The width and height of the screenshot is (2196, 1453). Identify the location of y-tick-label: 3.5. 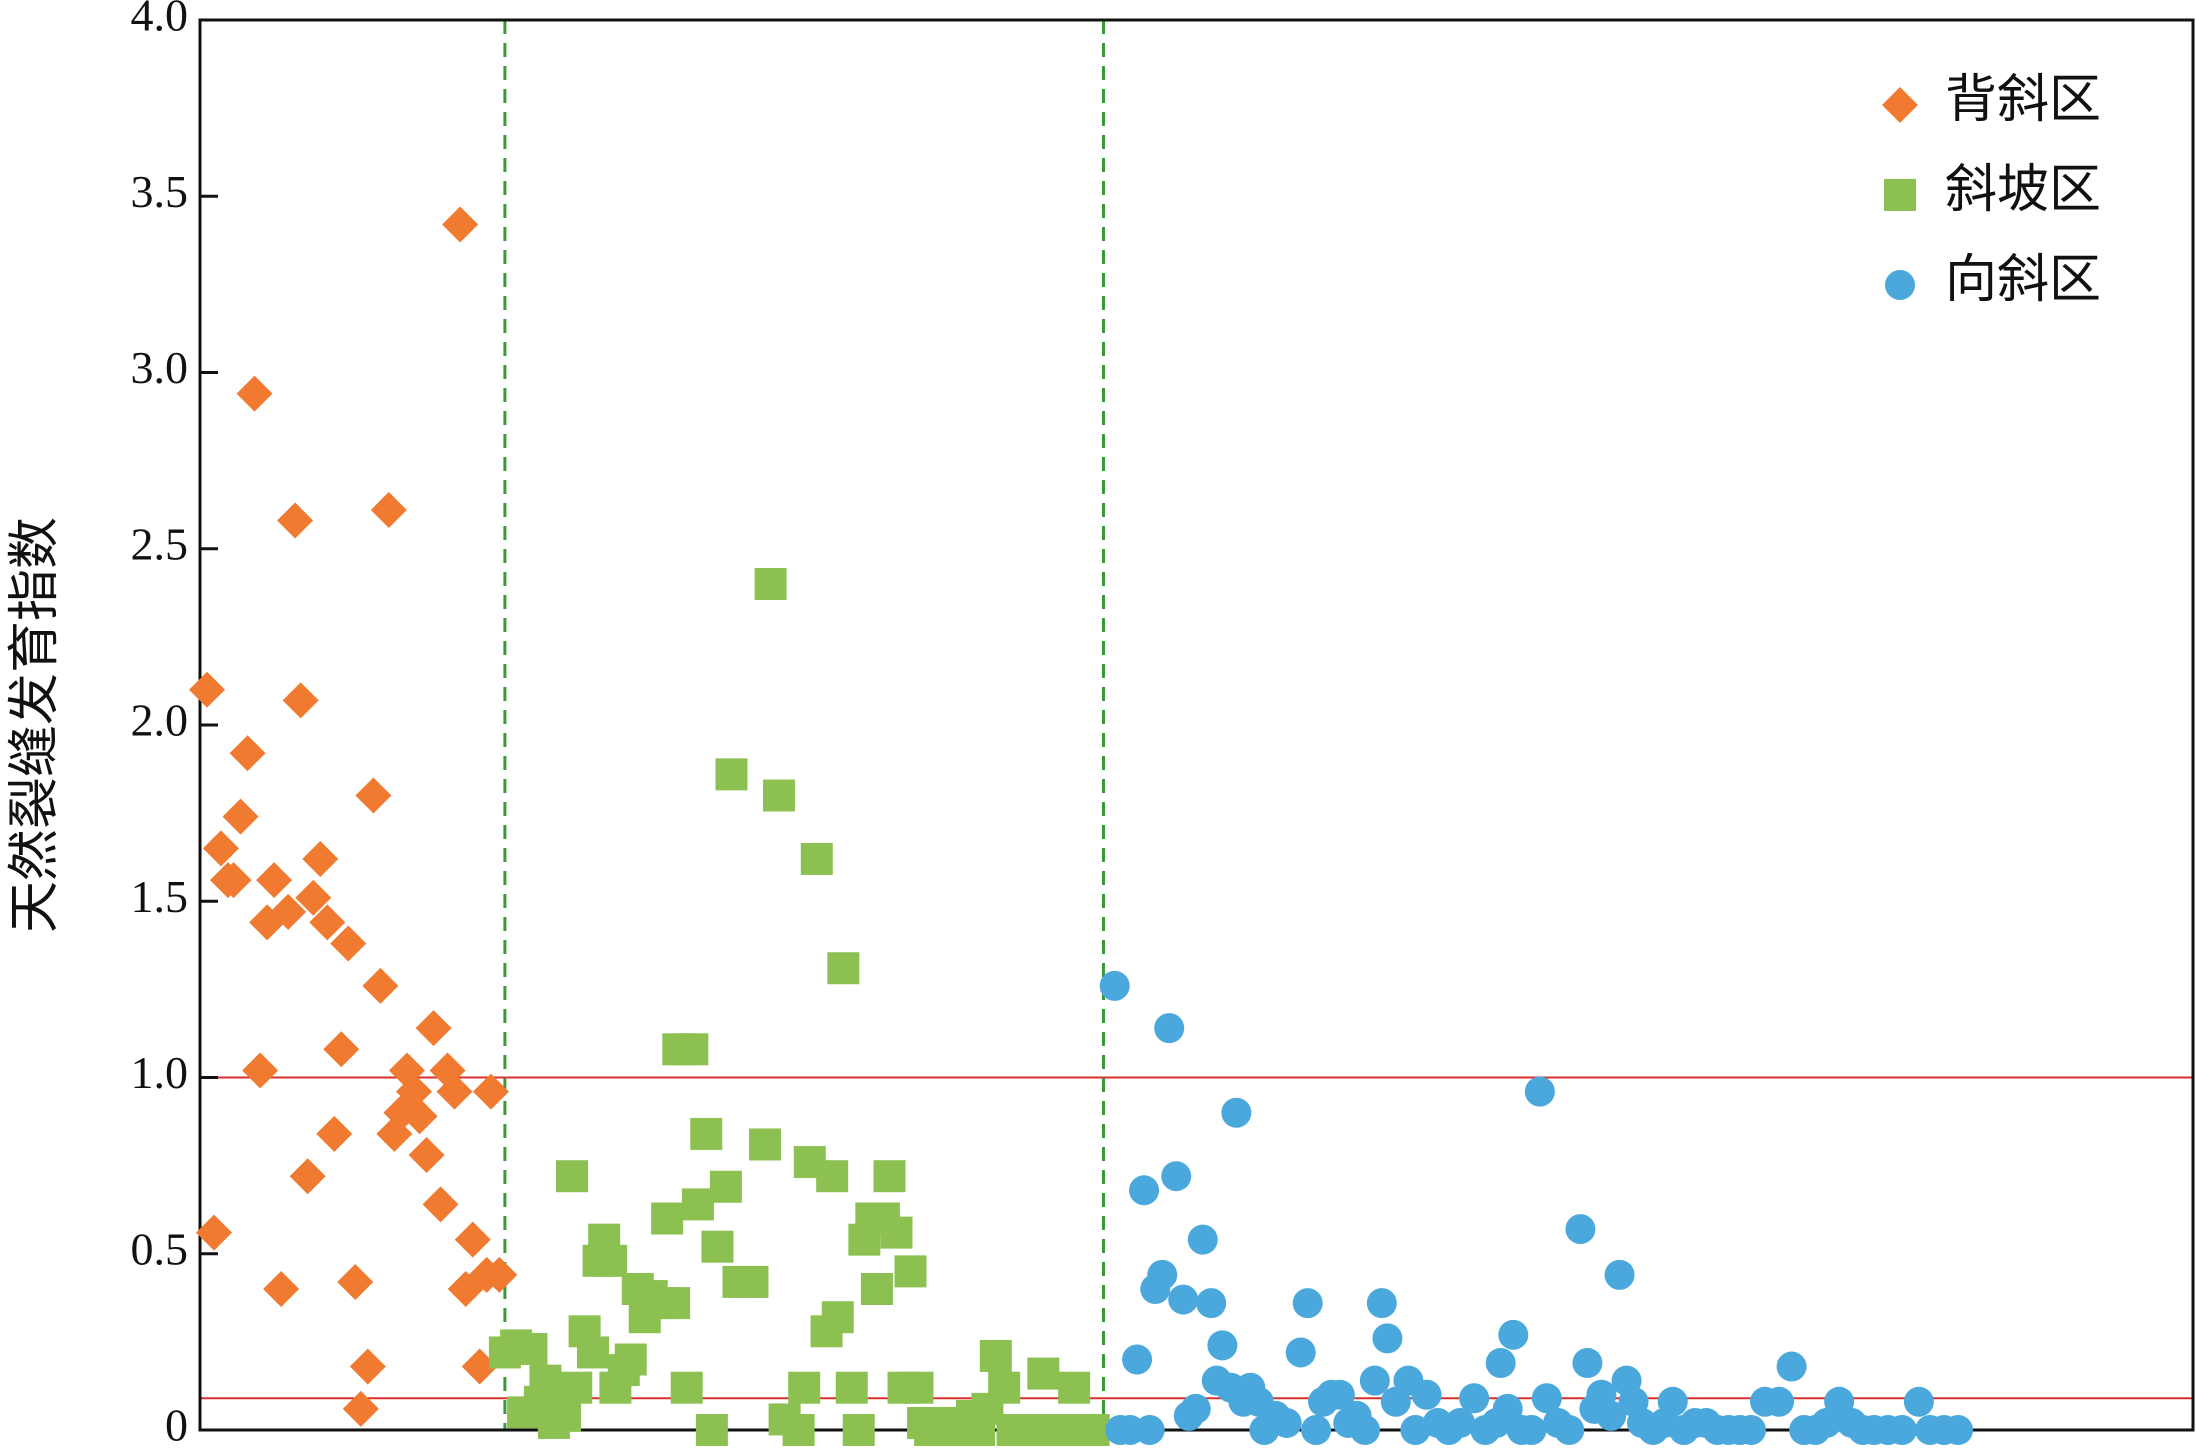
(160, 191).